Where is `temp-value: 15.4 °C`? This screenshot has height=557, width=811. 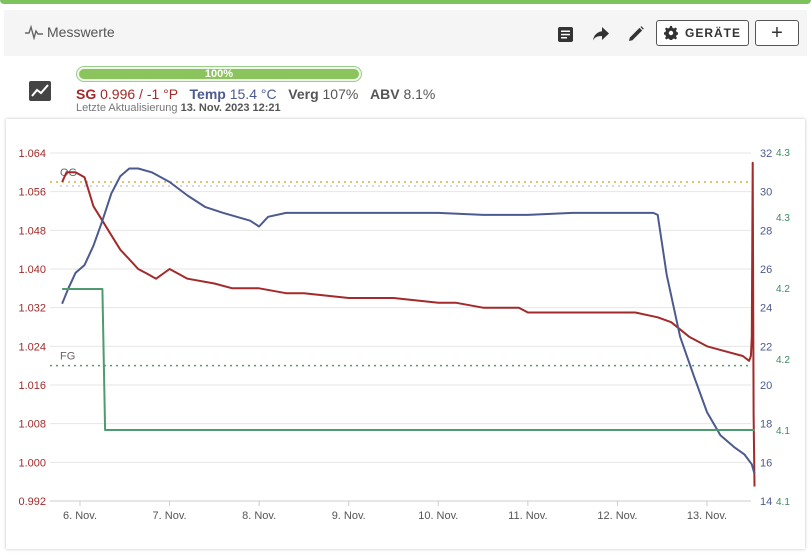 temp-value: 15.4 °C is located at coordinates (253, 94).